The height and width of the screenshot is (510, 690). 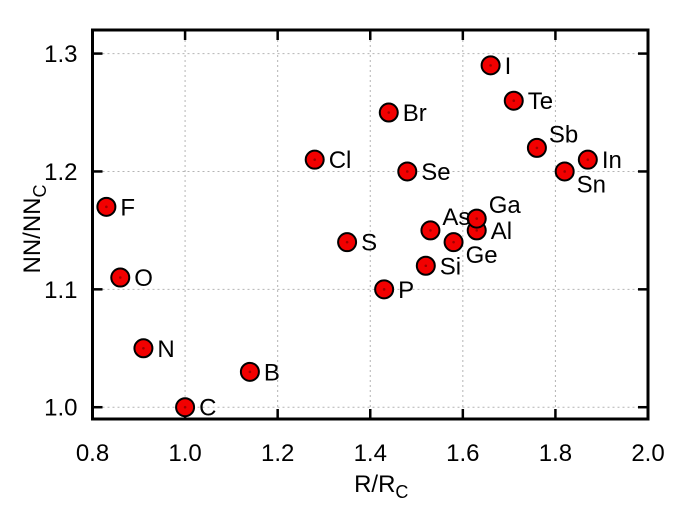 What do you see at coordinates (612, 160) in the screenshot?
I see `point-label-In: In` at bounding box center [612, 160].